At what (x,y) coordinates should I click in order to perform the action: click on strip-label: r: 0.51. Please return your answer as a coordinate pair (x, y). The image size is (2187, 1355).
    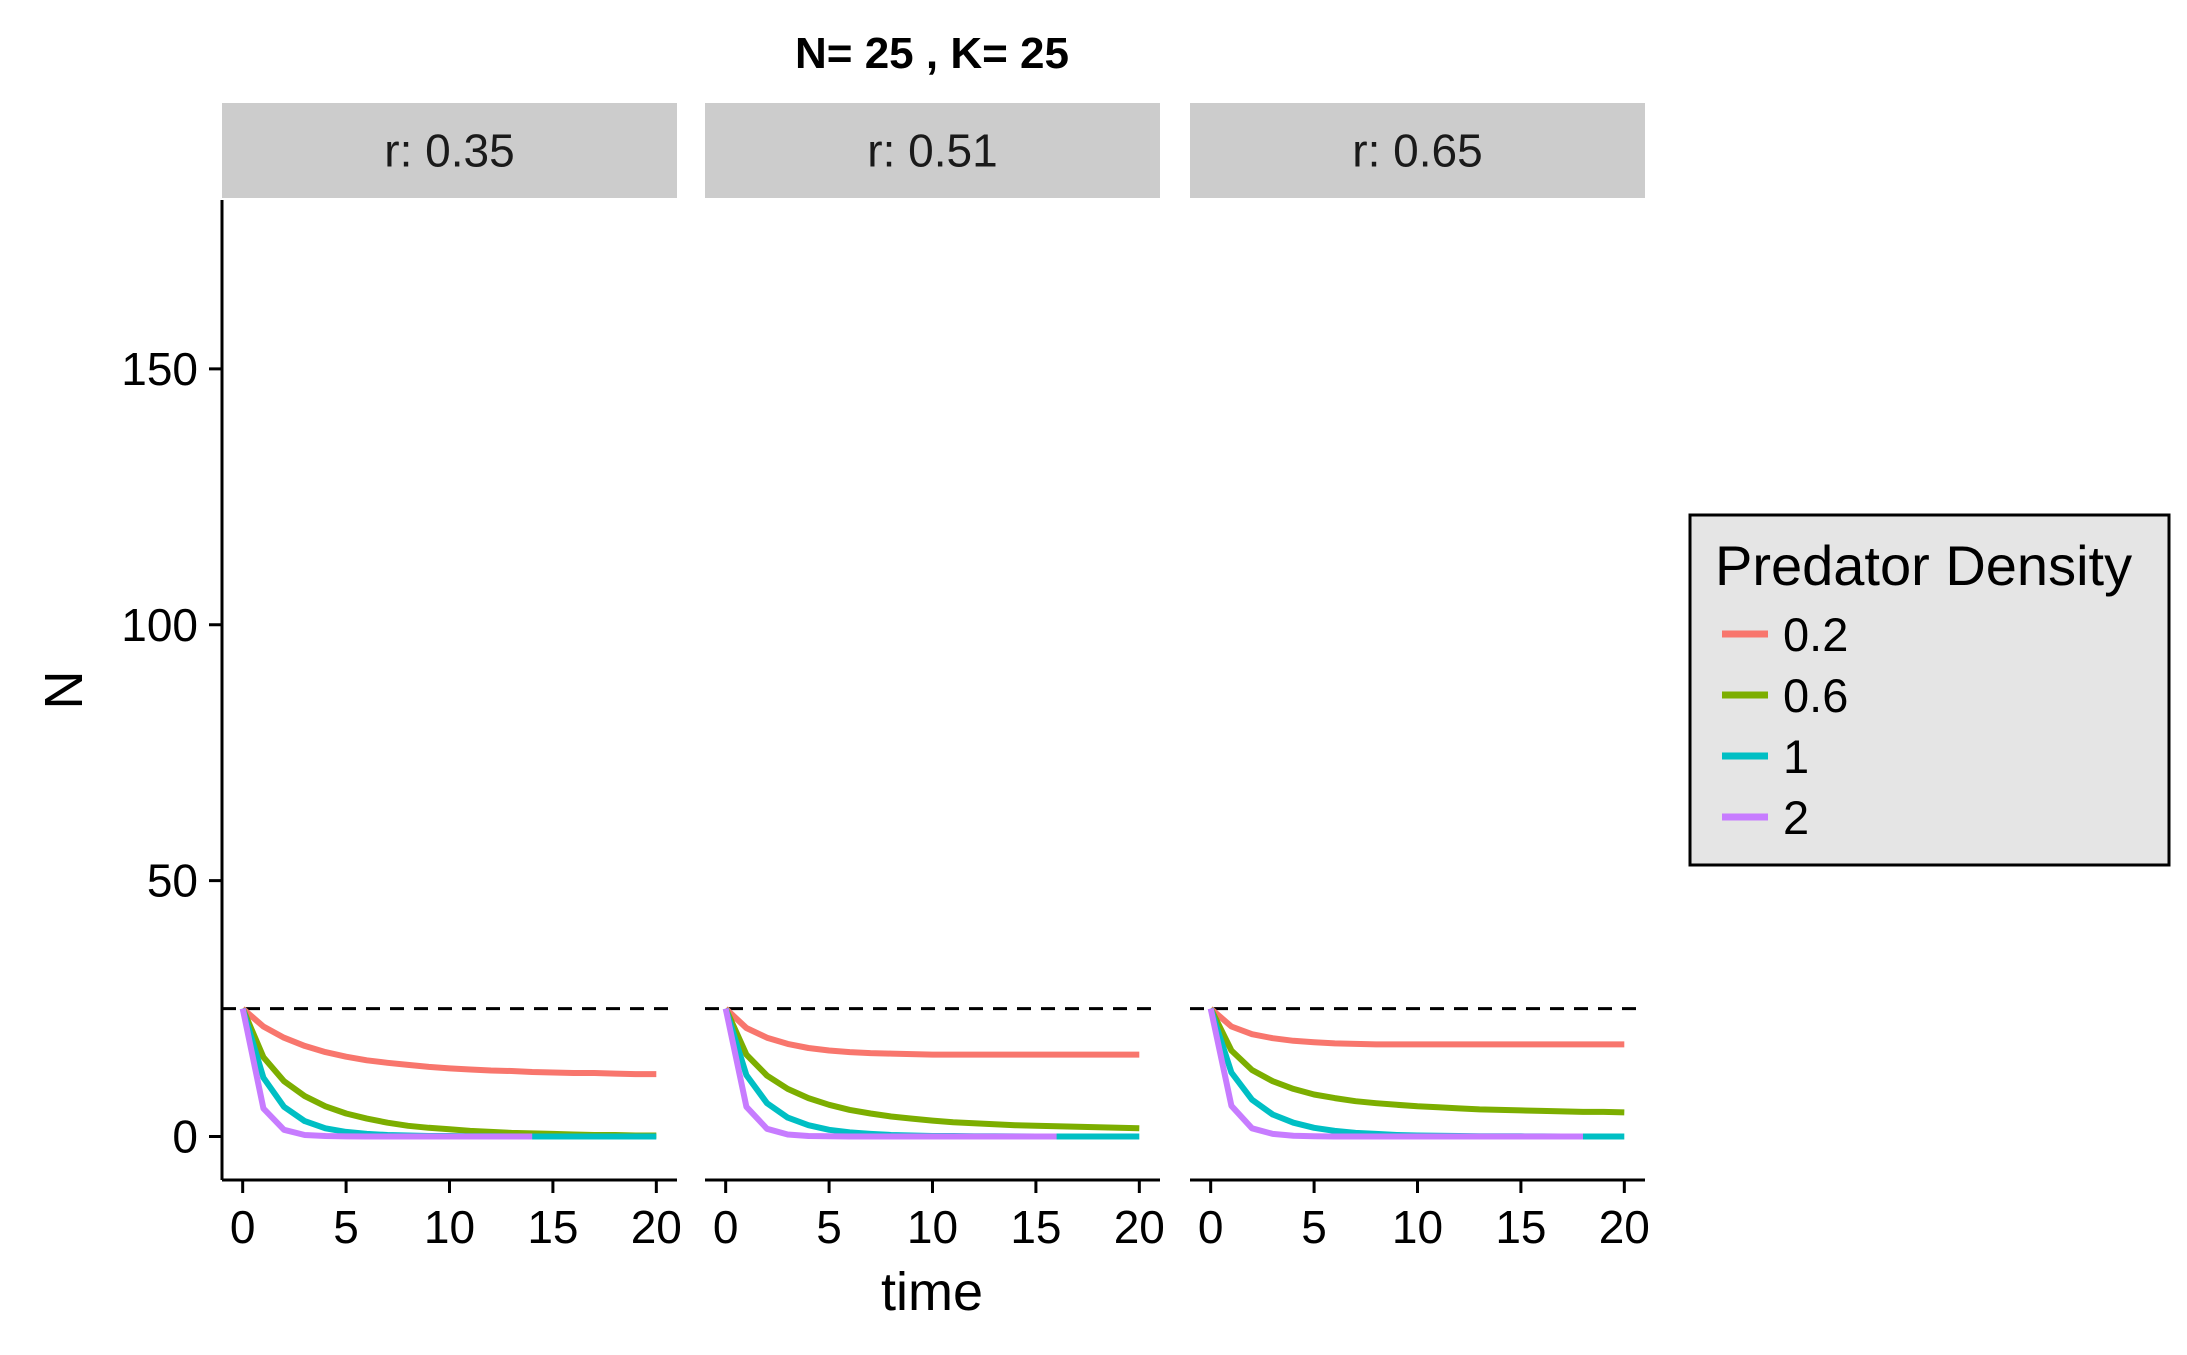
    Looking at the image, I should click on (932, 151).